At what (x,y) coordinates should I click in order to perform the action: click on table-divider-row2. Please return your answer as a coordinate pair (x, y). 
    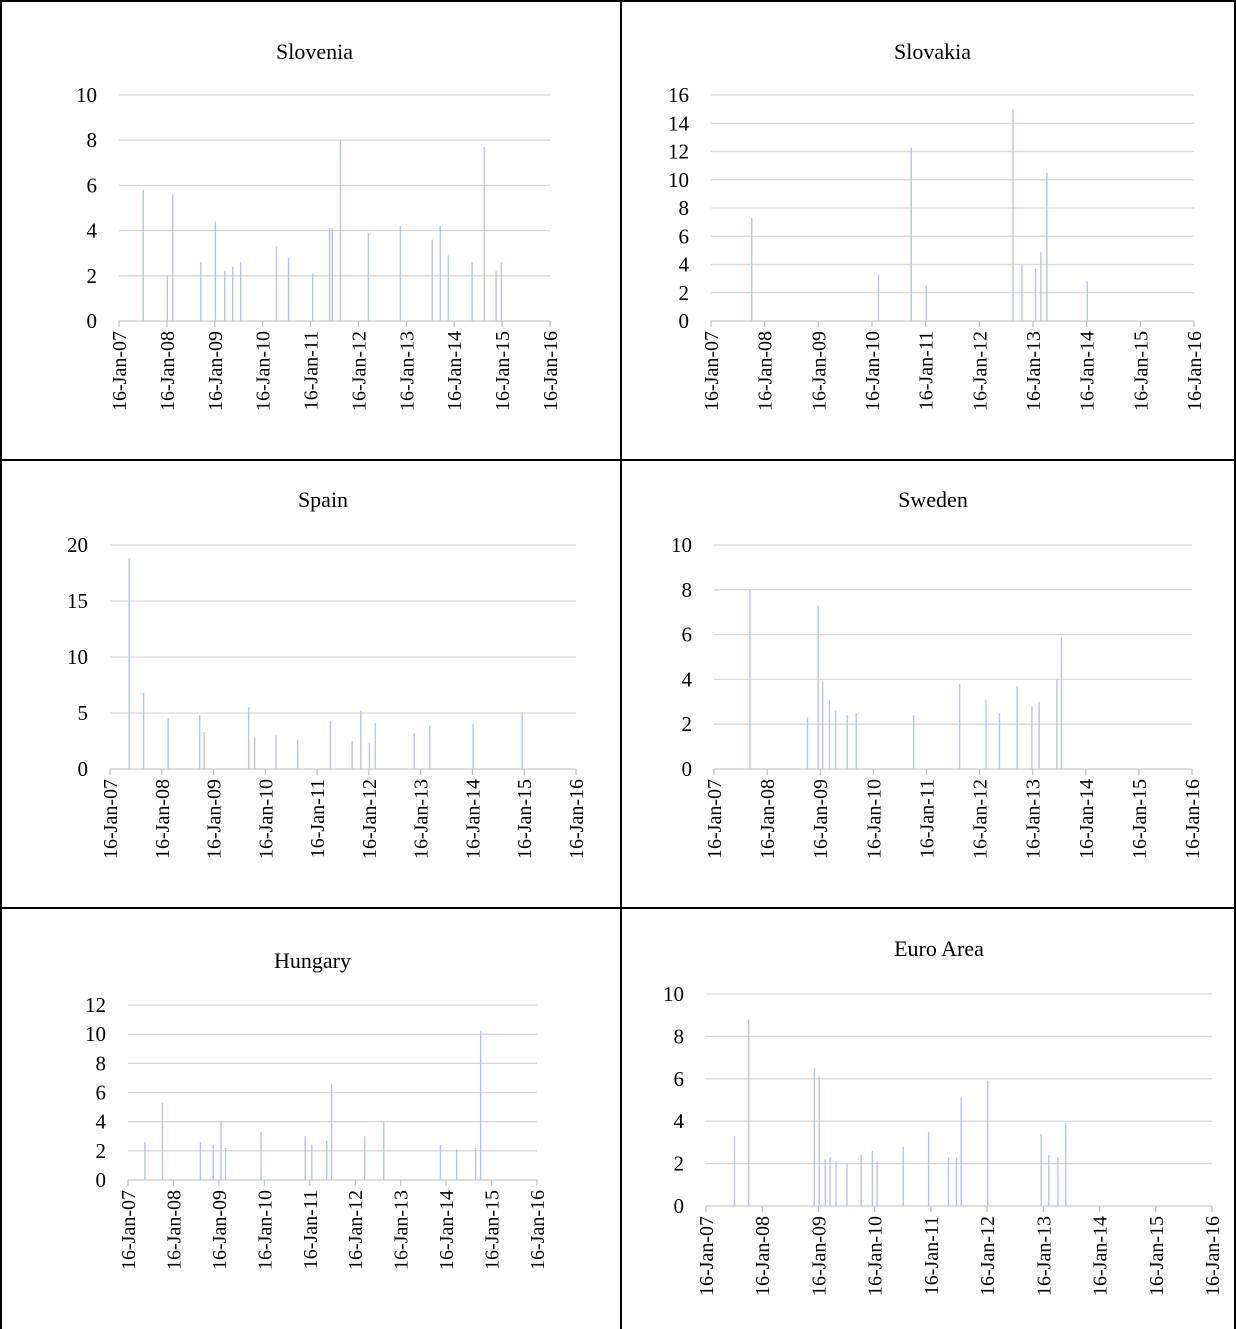
    Looking at the image, I should click on (618, 908).